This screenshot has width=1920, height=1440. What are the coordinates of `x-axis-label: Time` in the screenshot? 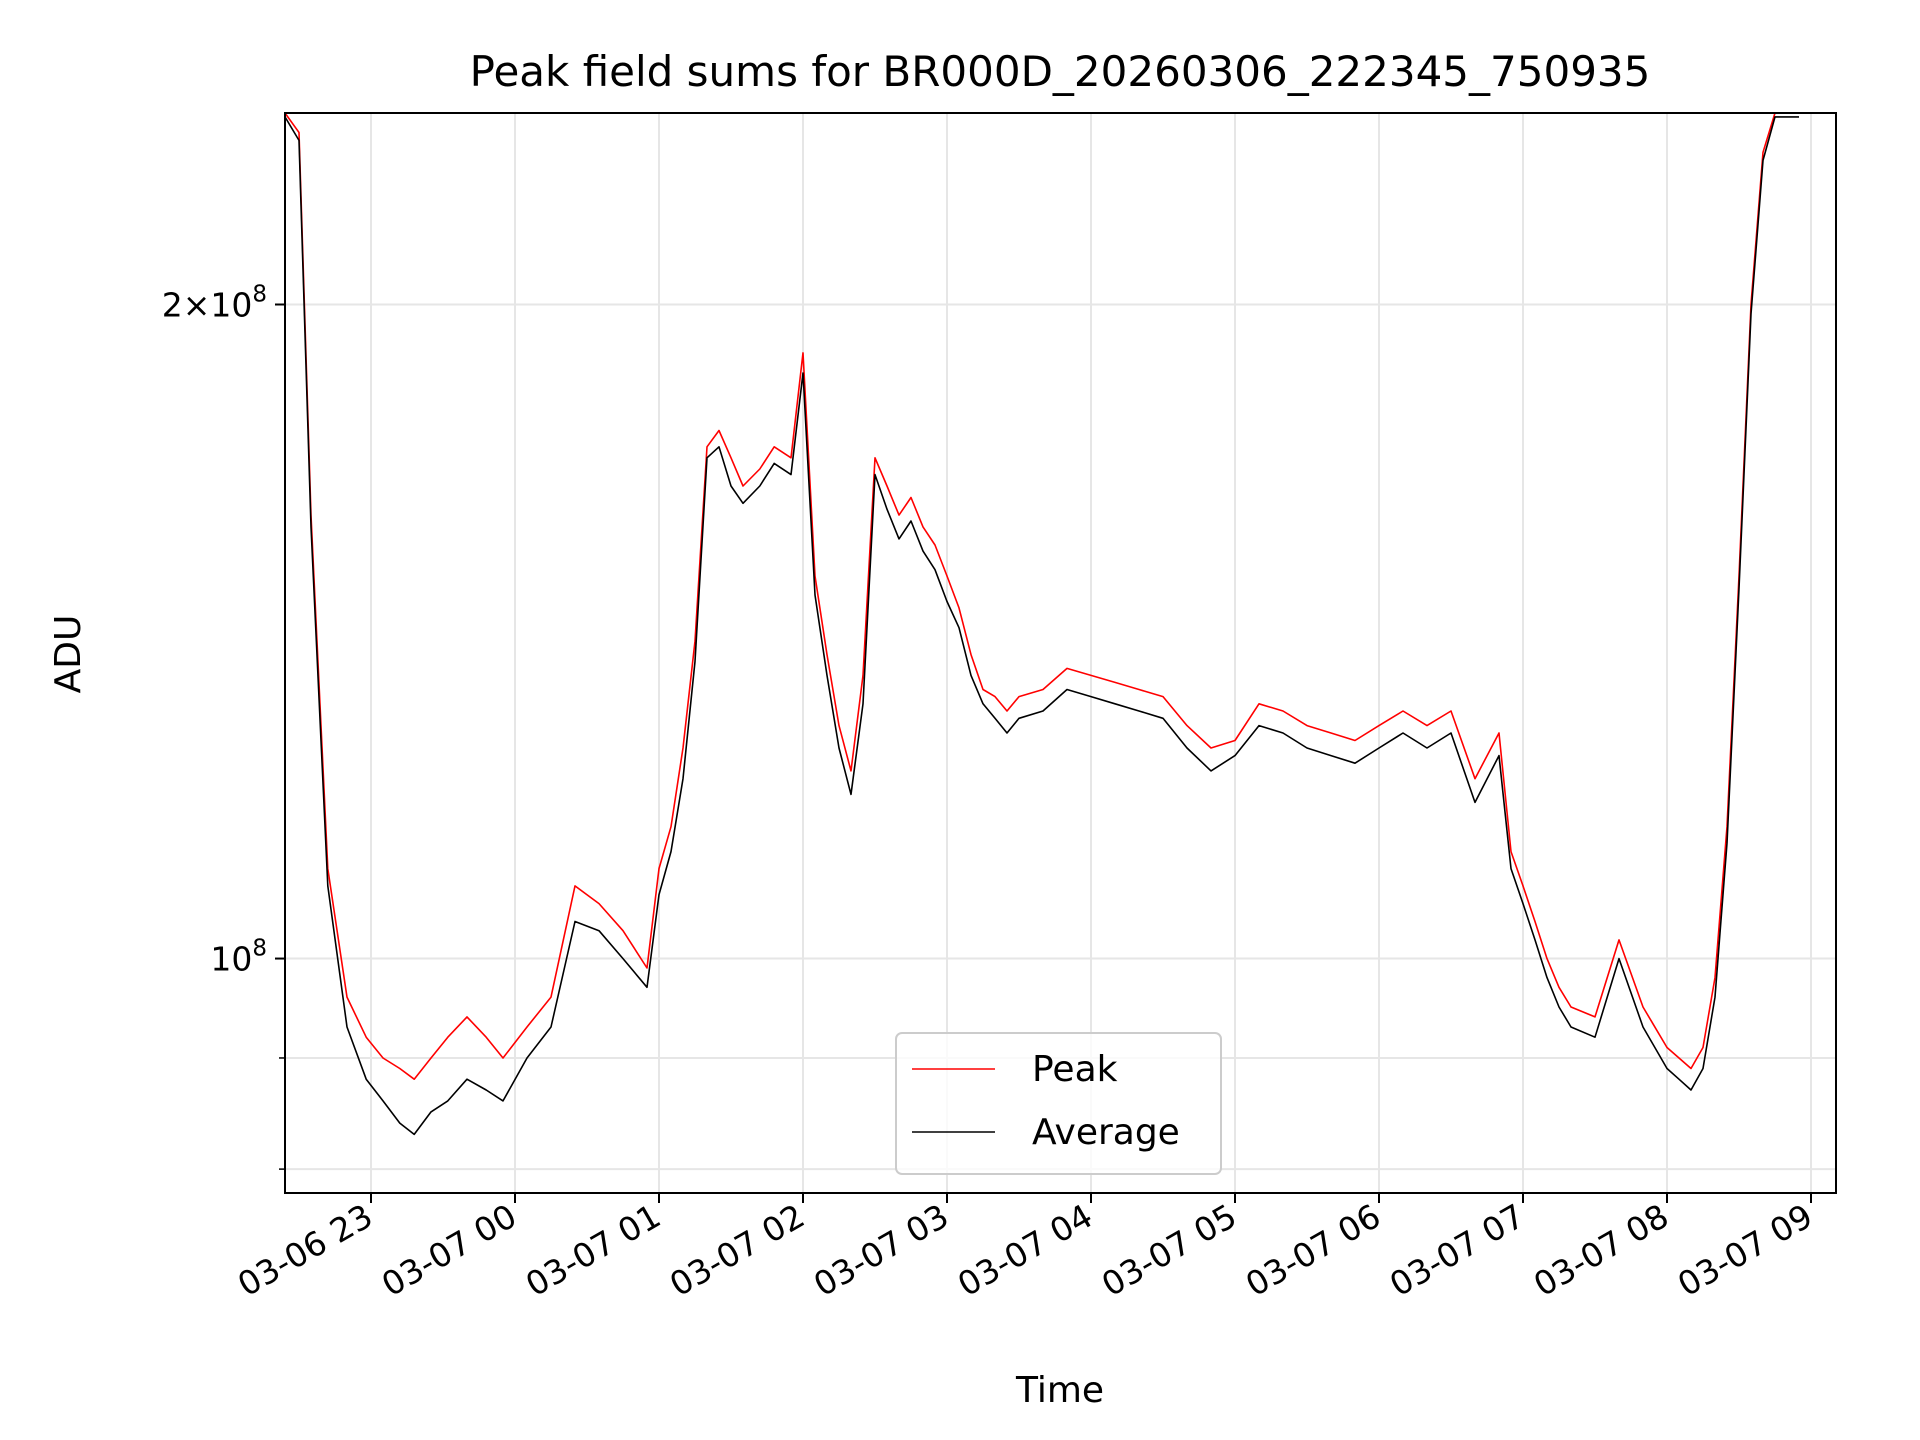 It's located at (1059, 1390).